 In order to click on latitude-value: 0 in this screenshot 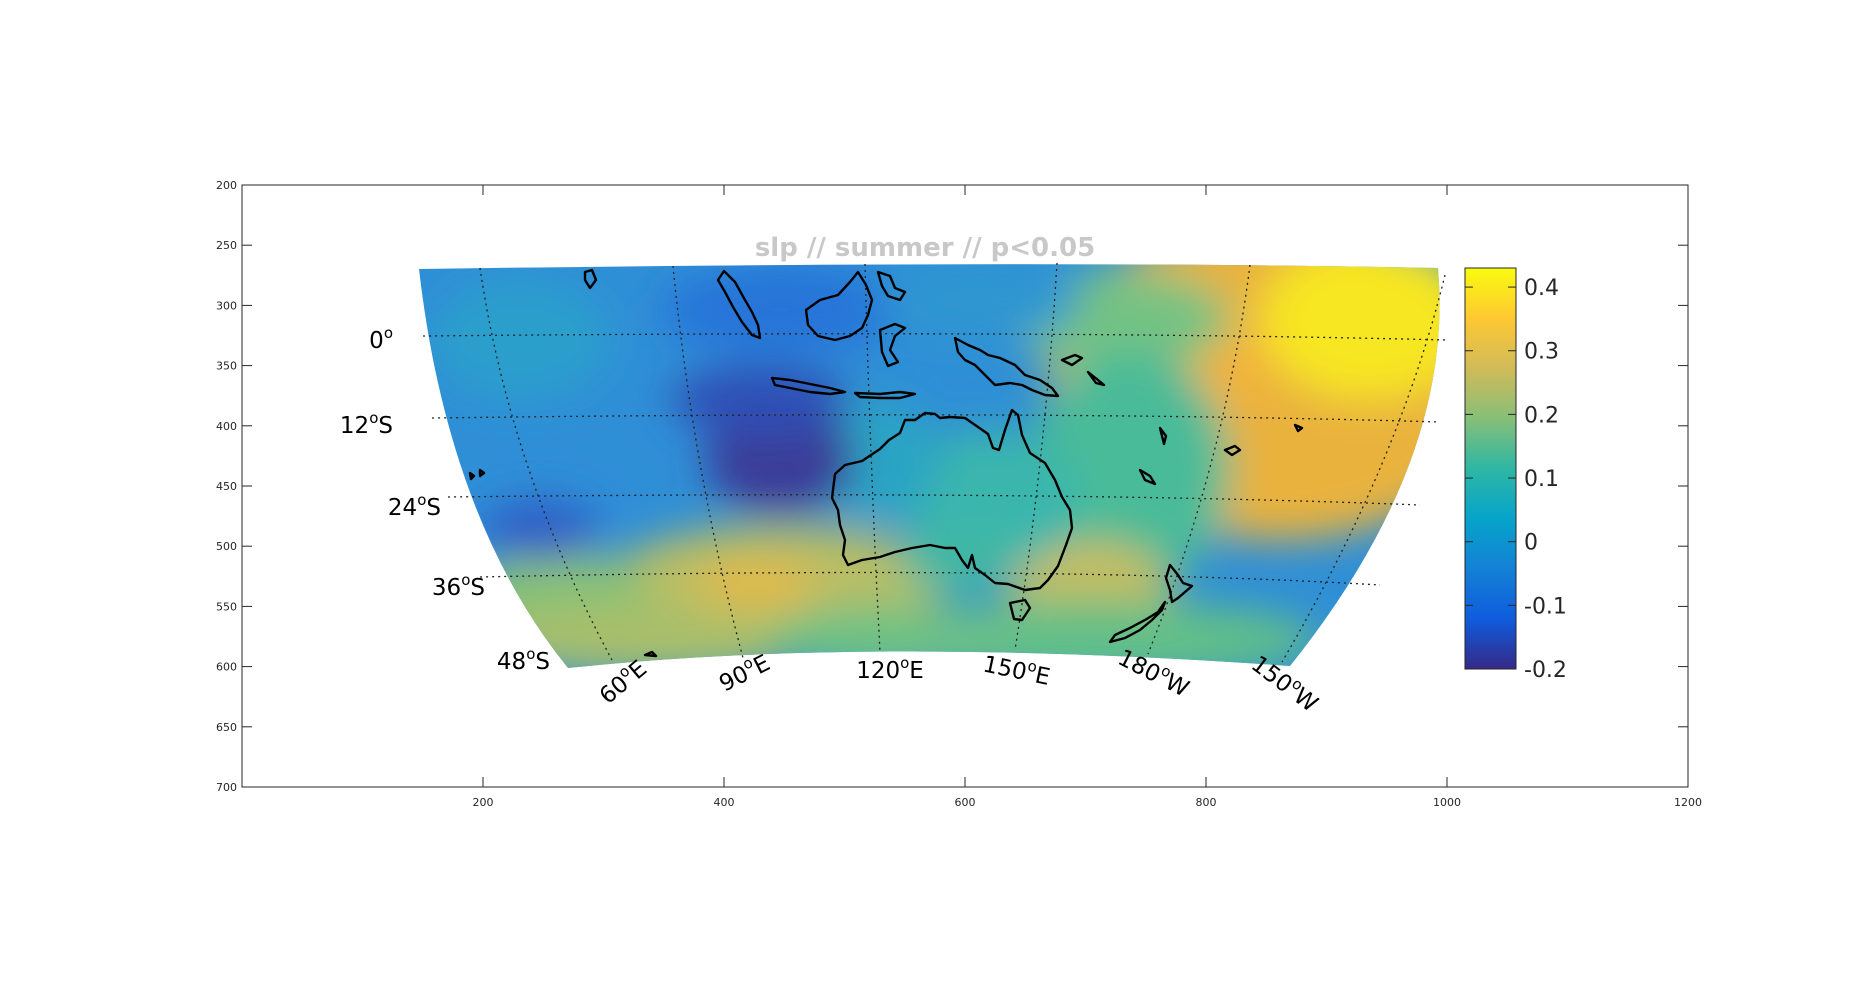, I will do `click(376, 341)`.